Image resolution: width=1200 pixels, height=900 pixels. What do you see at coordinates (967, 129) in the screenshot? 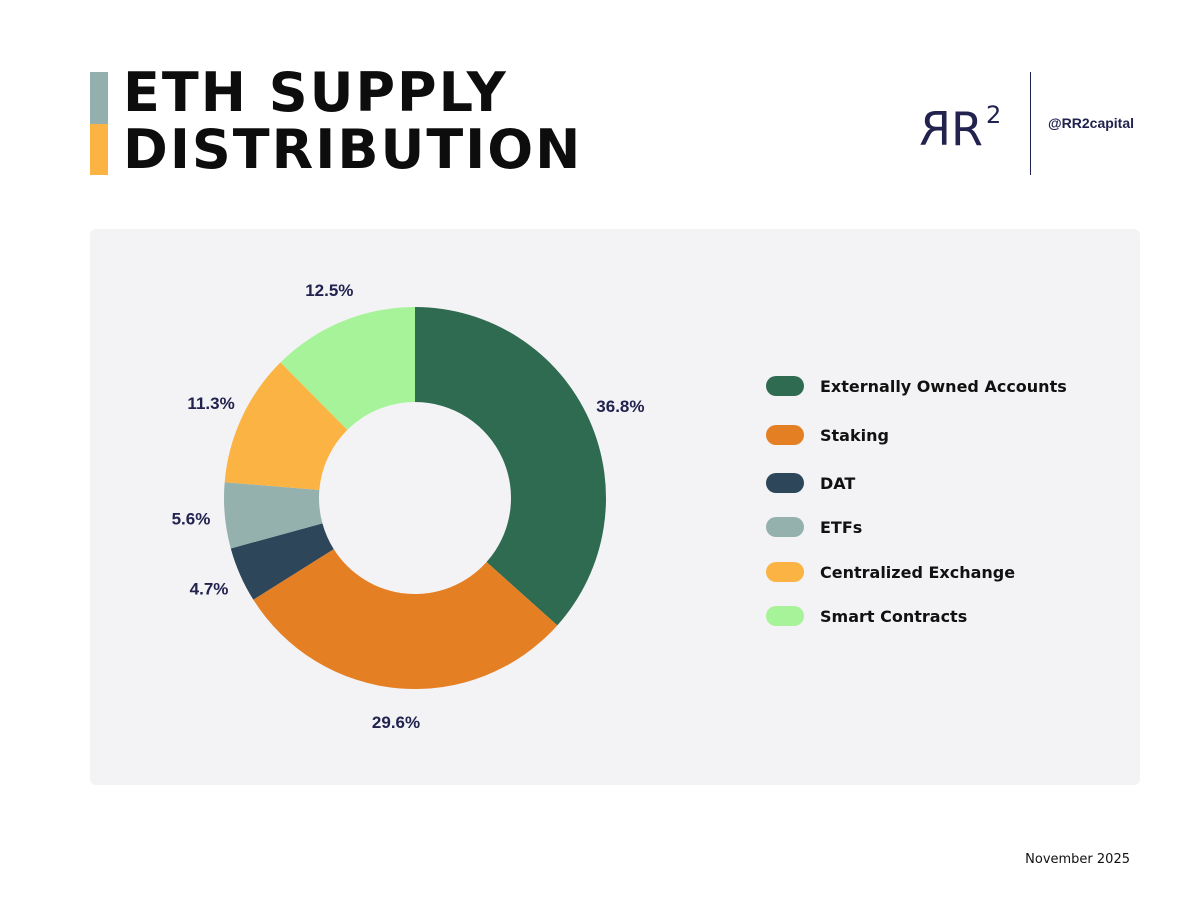
I see `logo-letter: R` at bounding box center [967, 129].